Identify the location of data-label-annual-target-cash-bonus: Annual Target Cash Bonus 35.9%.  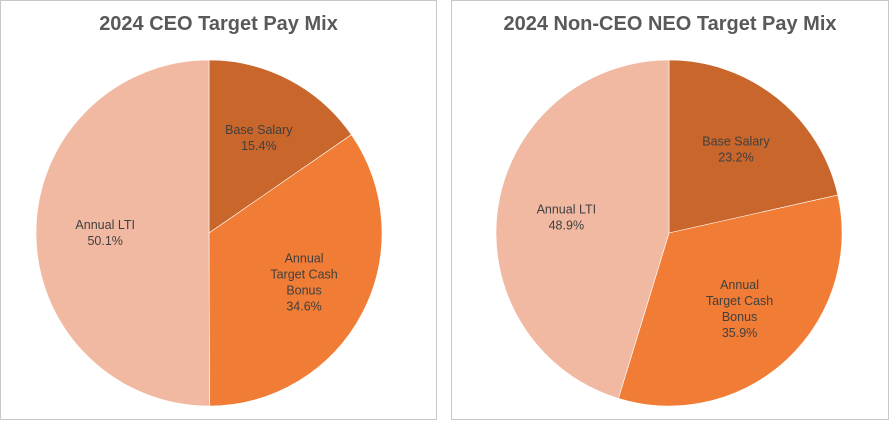
(739, 309).